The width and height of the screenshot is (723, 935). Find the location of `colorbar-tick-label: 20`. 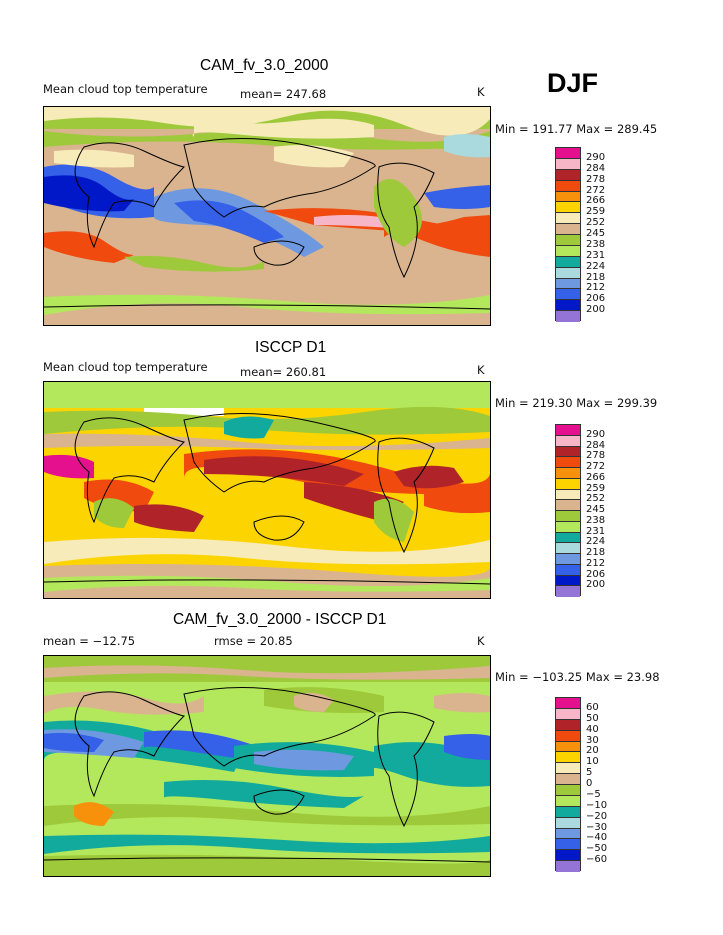

colorbar-tick-label: 20 is located at coordinates (592, 751).